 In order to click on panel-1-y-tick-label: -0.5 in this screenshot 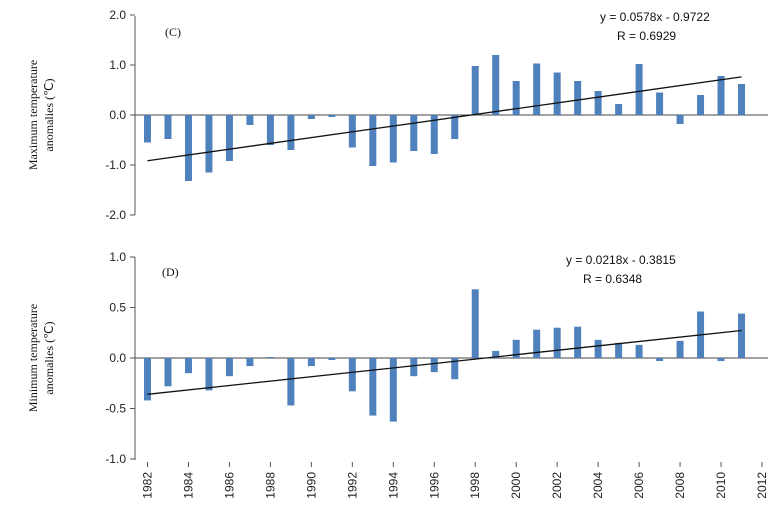, I will do `click(115, 409)`.